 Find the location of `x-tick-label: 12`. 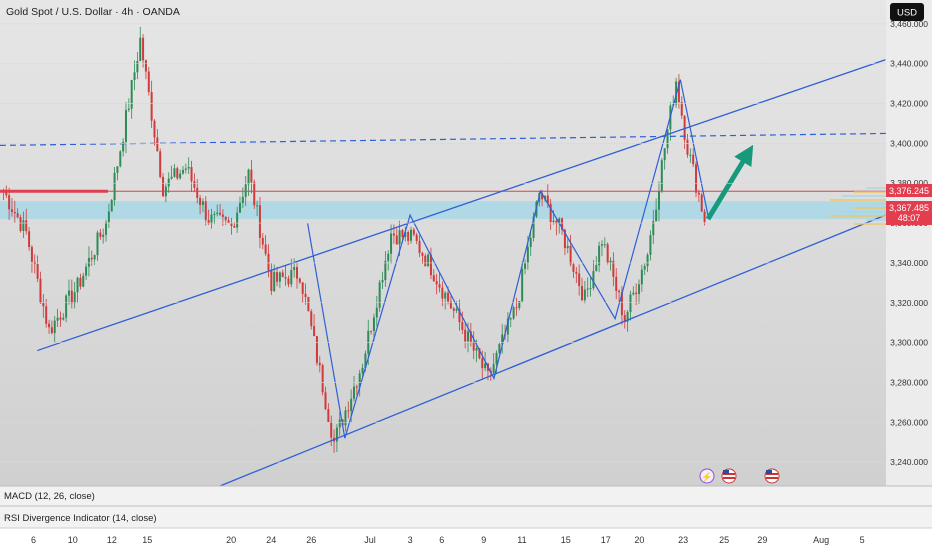

x-tick-label: 12 is located at coordinates (112, 540).